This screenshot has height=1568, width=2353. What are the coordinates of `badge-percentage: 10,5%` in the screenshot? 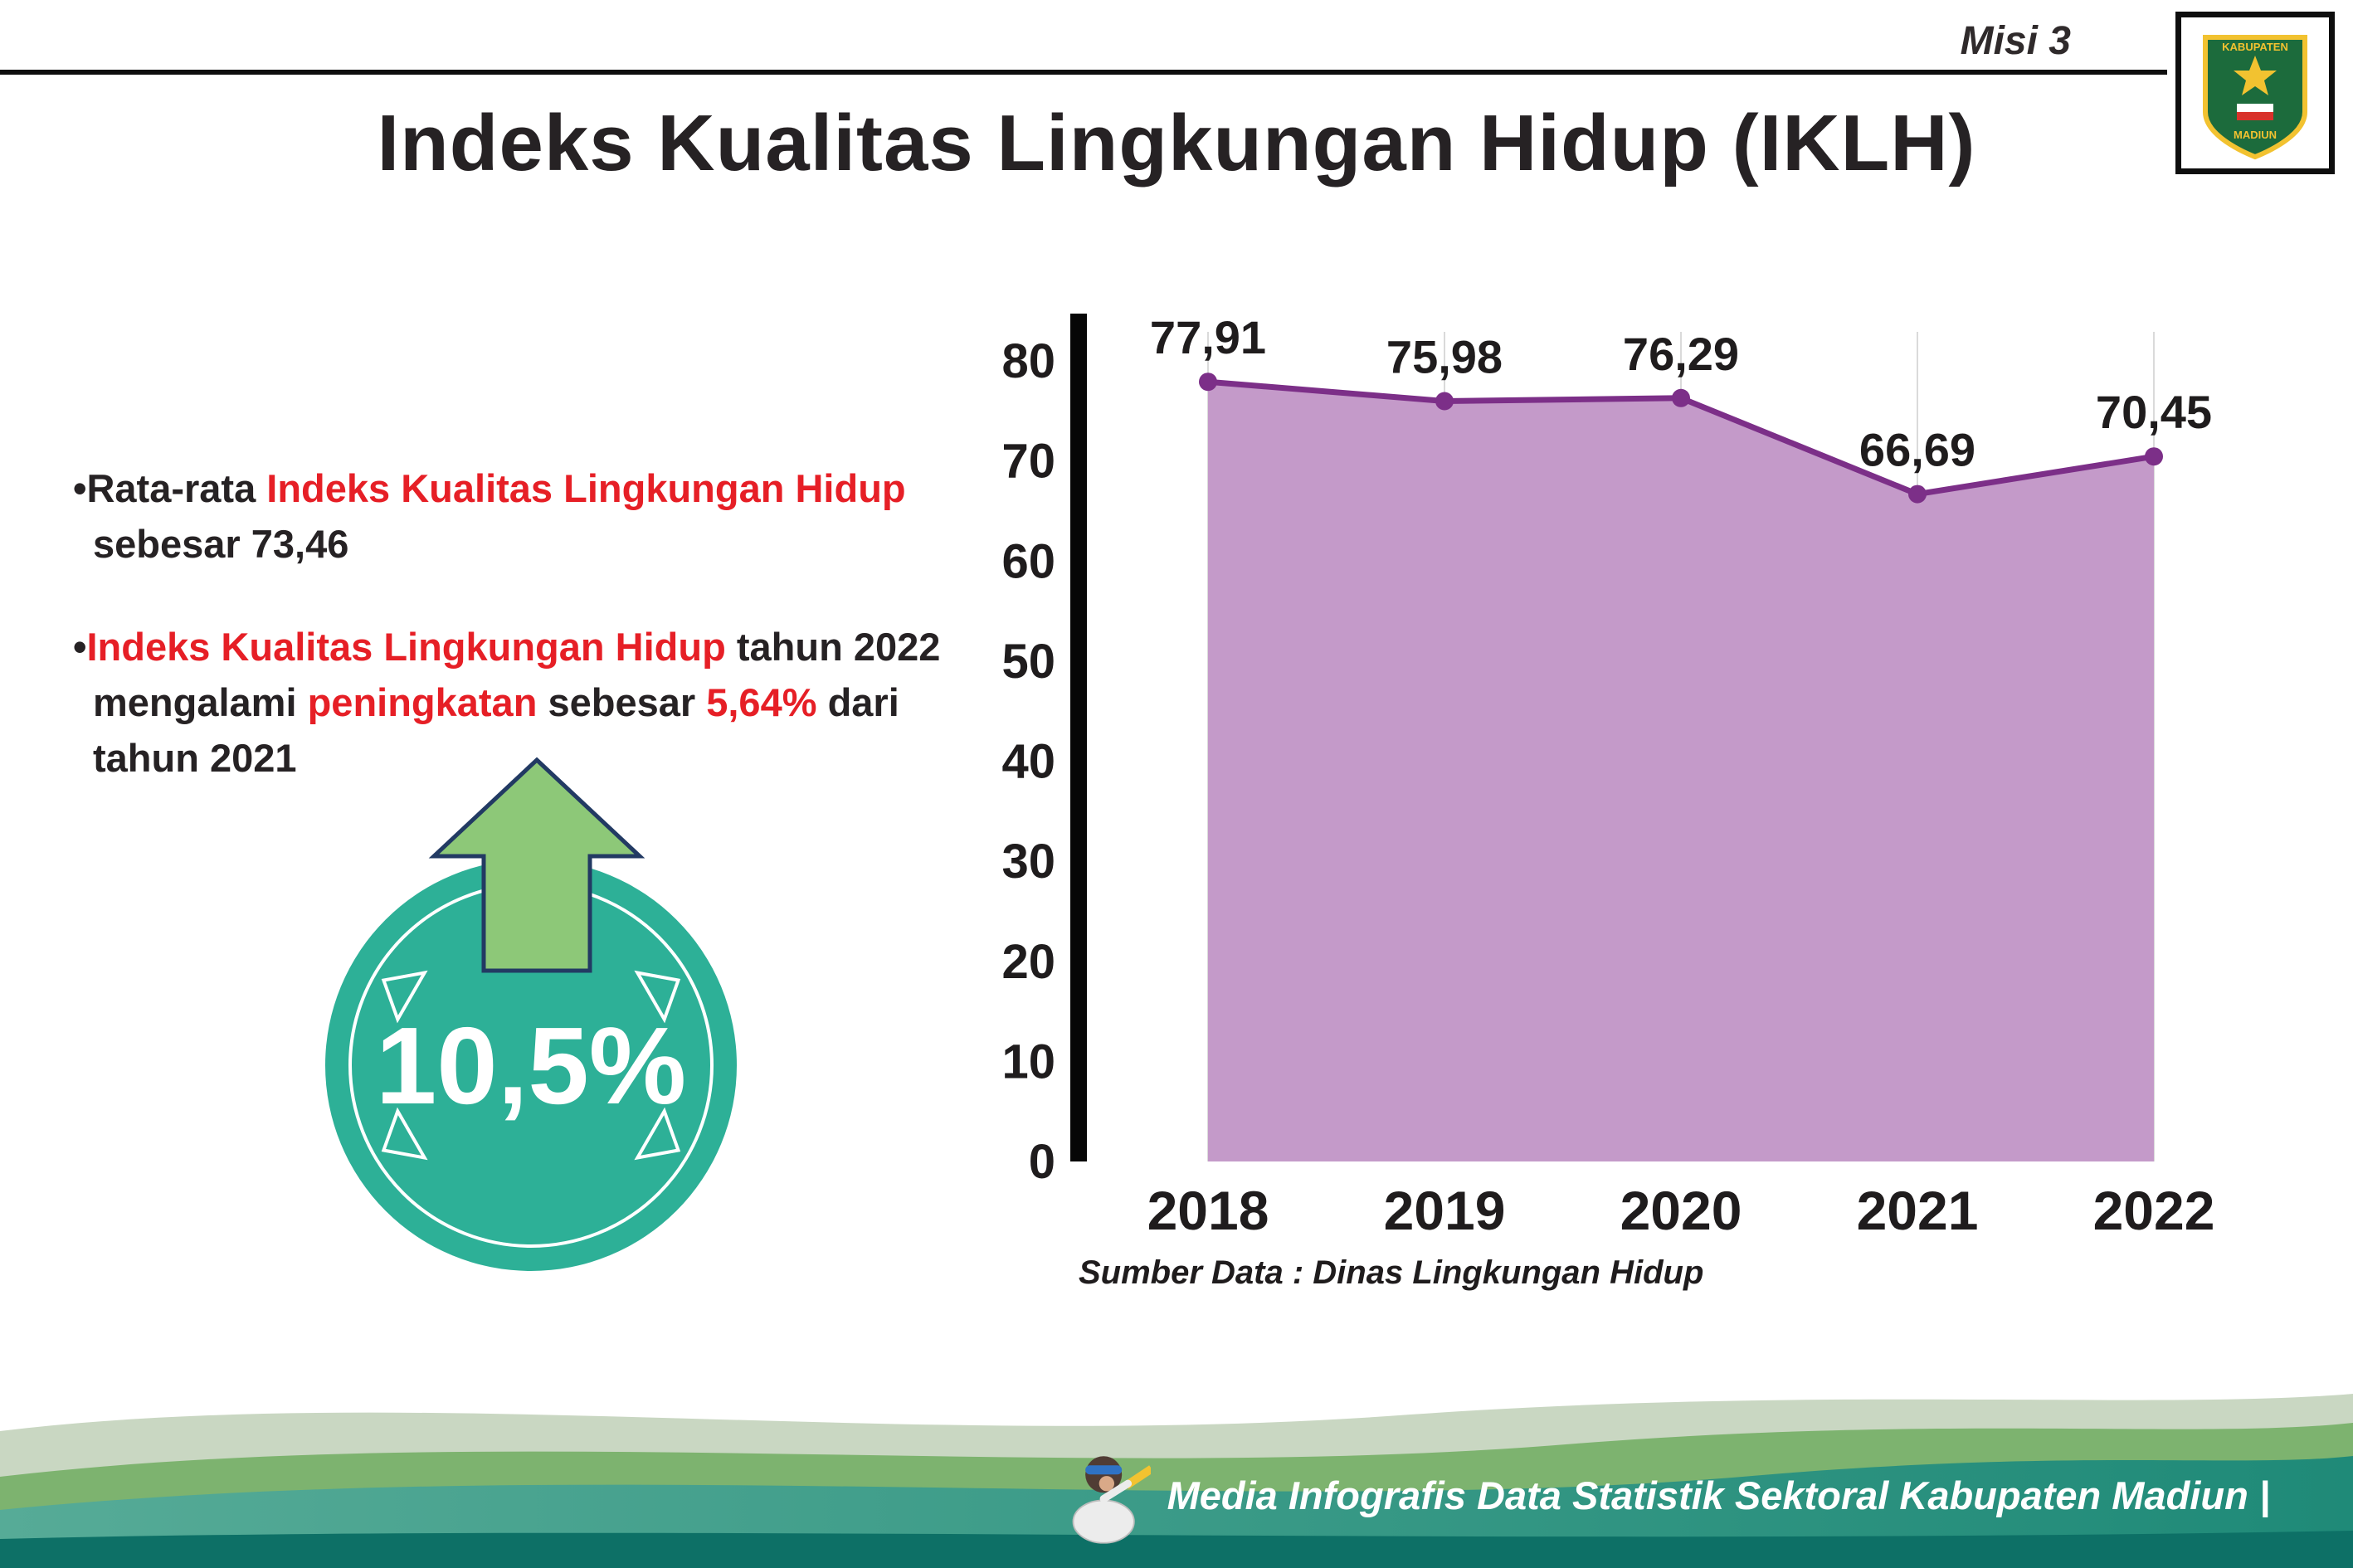 It's located at (531, 1066).